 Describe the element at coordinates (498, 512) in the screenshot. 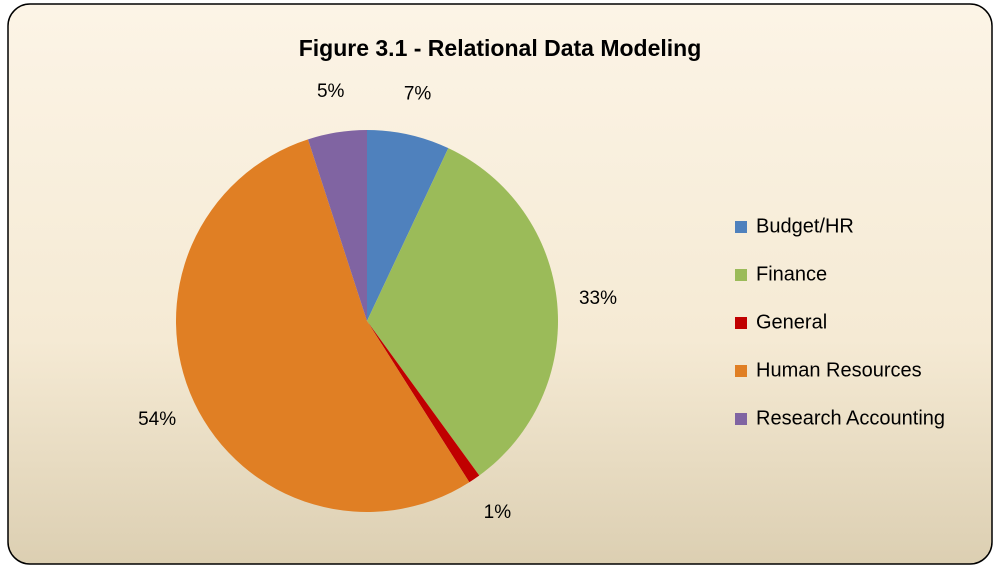

I see `data-label: 1%` at that location.